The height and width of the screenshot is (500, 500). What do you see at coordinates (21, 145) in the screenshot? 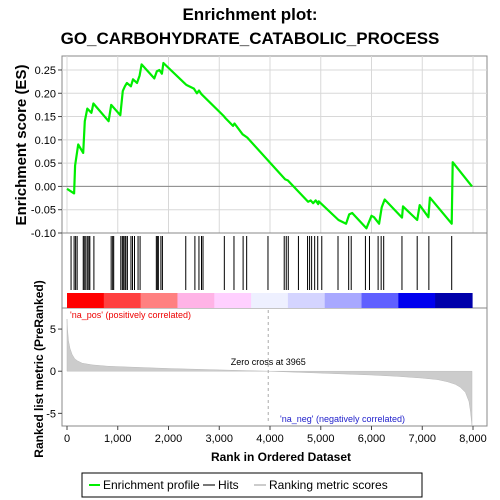
I see `es-y-axis-label: Enrichment score (ES)` at bounding box center [21, 145].